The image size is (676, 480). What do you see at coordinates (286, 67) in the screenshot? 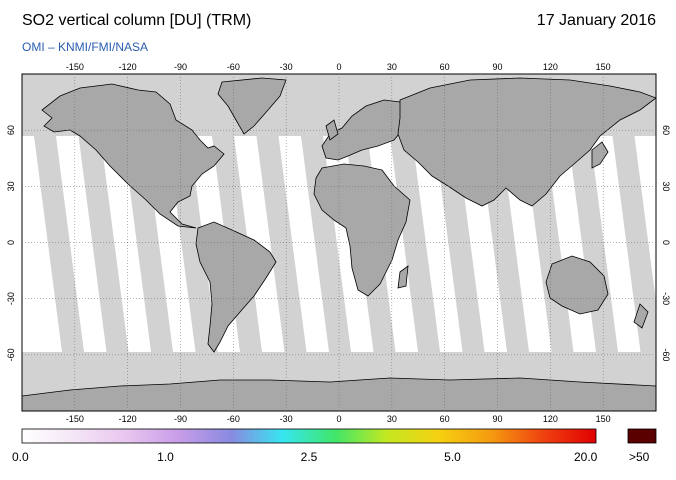
I see `lon-tick-top: -30` at bounding box center [286, 67].